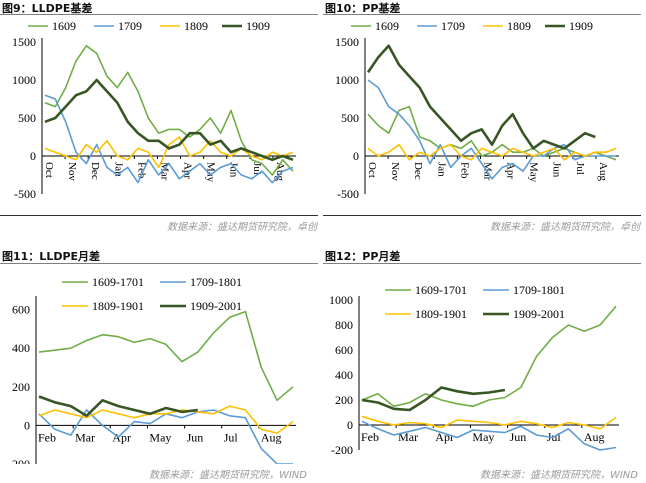  What do you see at coordinates (350, 118) in the screenshot?
I see `y-tick-label: 500` at bounding box center [350, 118].